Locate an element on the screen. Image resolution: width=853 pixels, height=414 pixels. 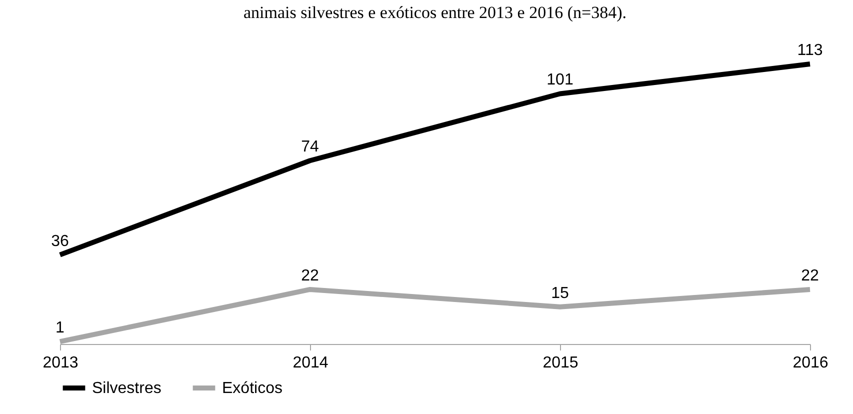
chart-title: animais silvestres e exóticos entre 2013 e 2016 (n=384). is located at coordinates (435, 12).